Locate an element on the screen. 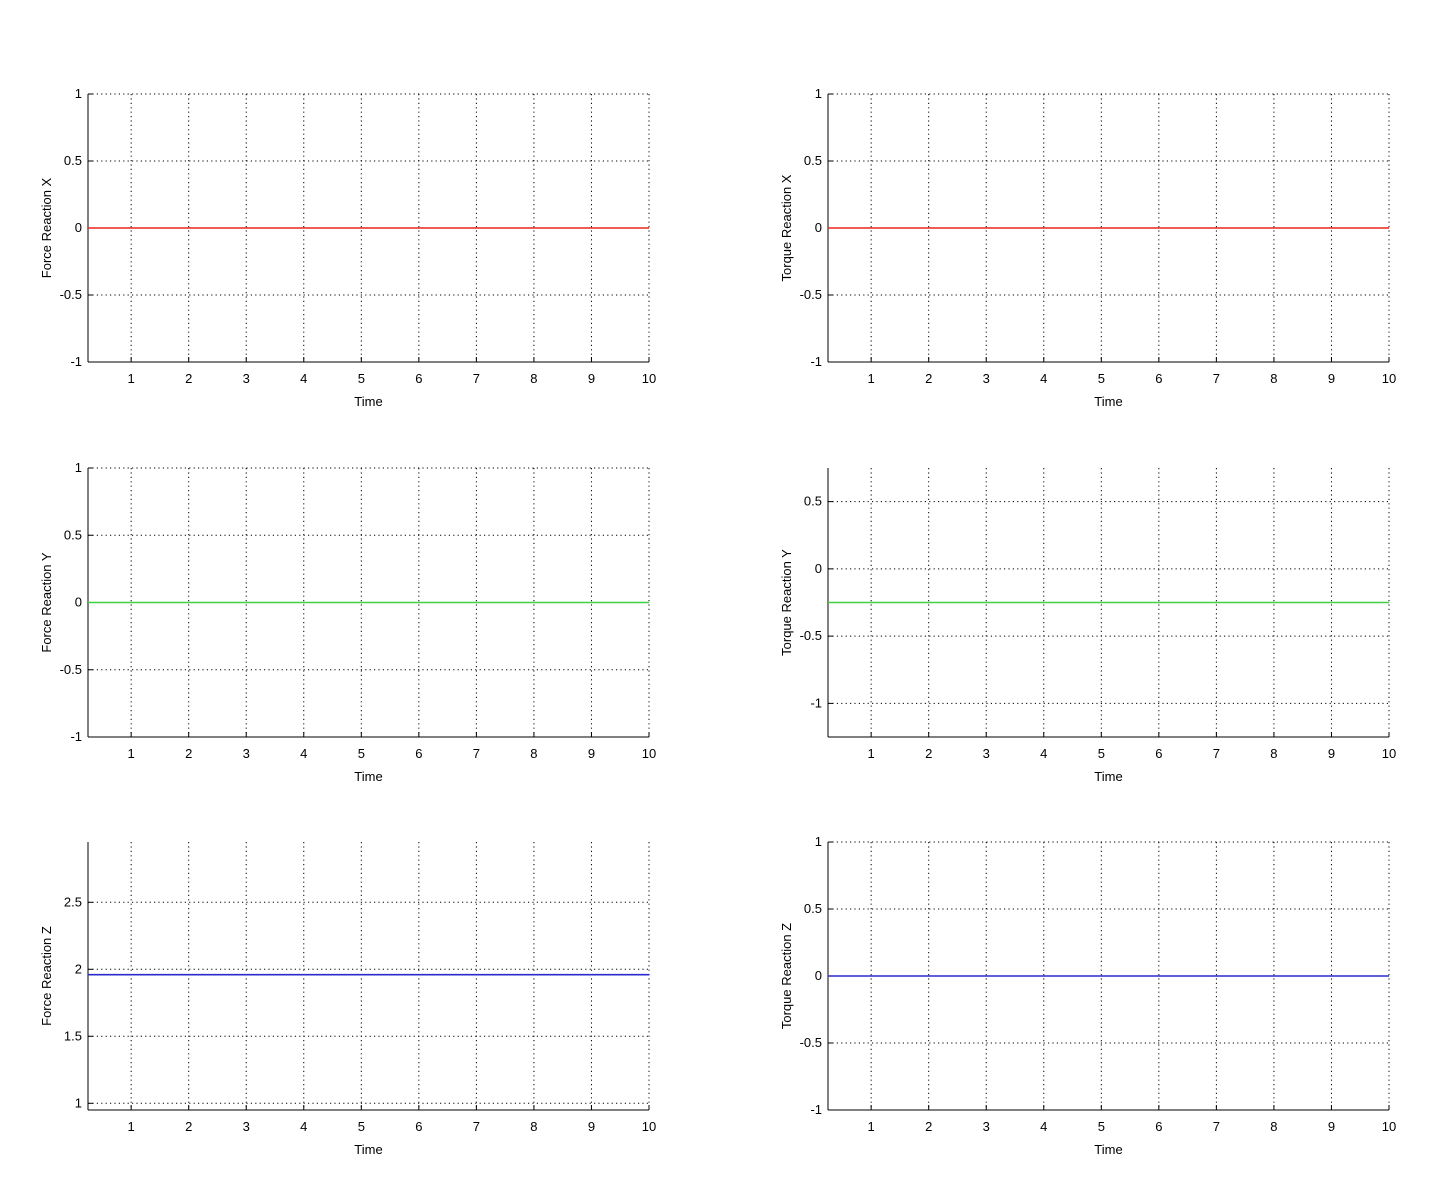  y-tick-label: 1.5 is located at coordinates (73, 1035).